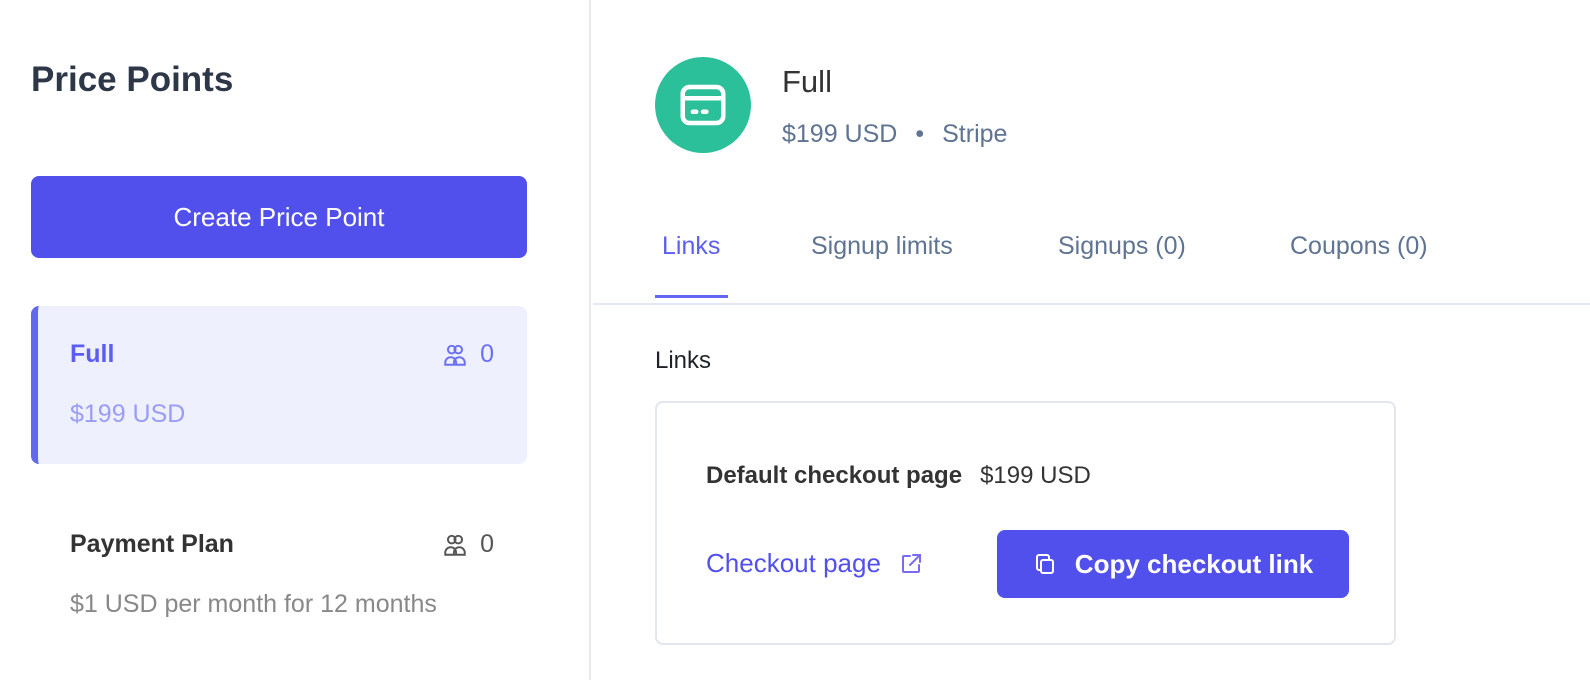 The width and height of the screenshot is (1590, 680). Describe the element at coordinates (1035, 475) in the screenshot. I see `default-checkout-price: $199 USD` at that location.